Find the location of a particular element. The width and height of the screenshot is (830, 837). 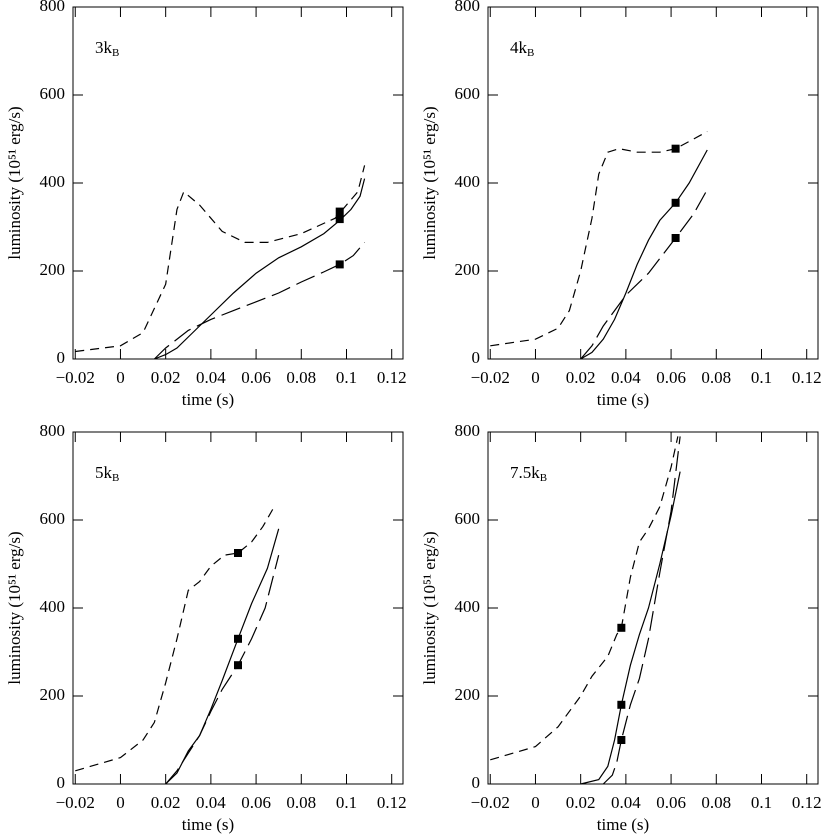

panel-annotation: 7.5kB is located at coordinates (528, 473).